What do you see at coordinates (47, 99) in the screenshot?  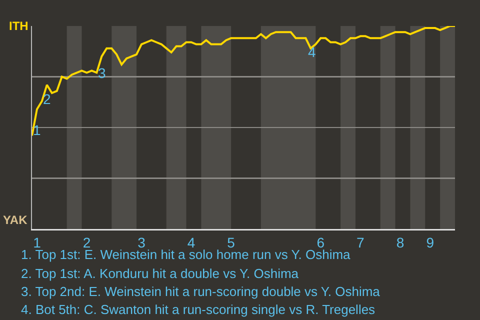 I see `annotation: 2` at bounding box center [47, 99].